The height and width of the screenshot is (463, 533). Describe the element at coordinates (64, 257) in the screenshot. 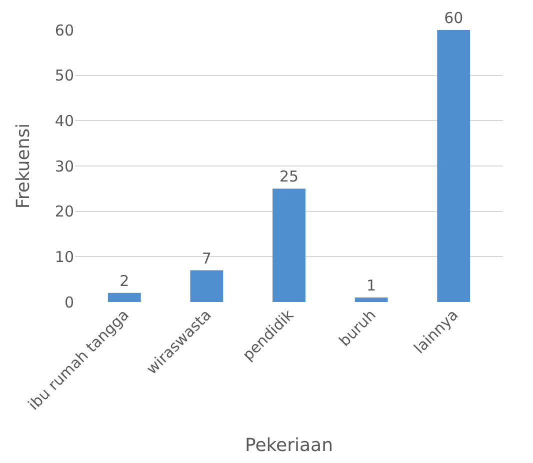

I see `y-tick-label: 10` at that location.